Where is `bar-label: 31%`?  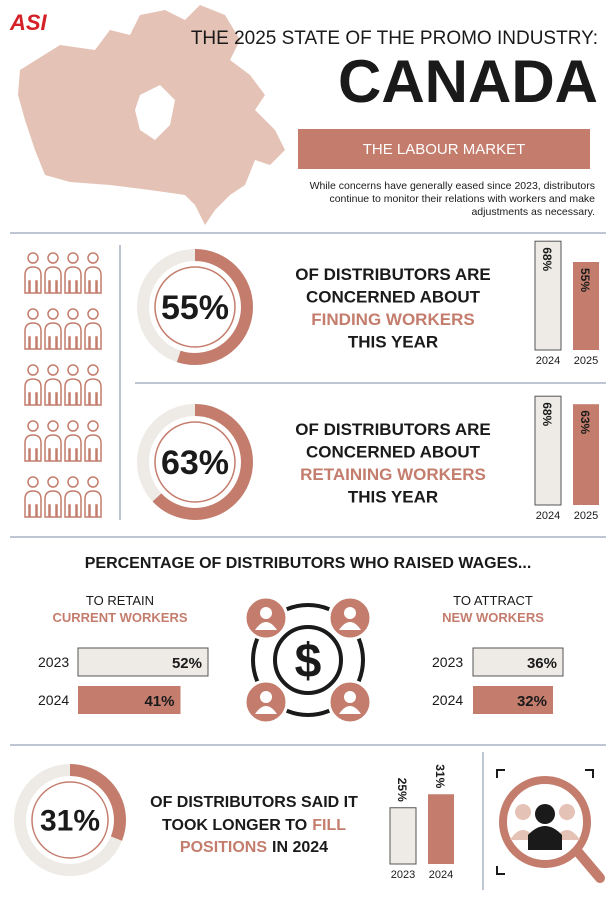 bar-label: 31% is located at coordinates (440, 776).